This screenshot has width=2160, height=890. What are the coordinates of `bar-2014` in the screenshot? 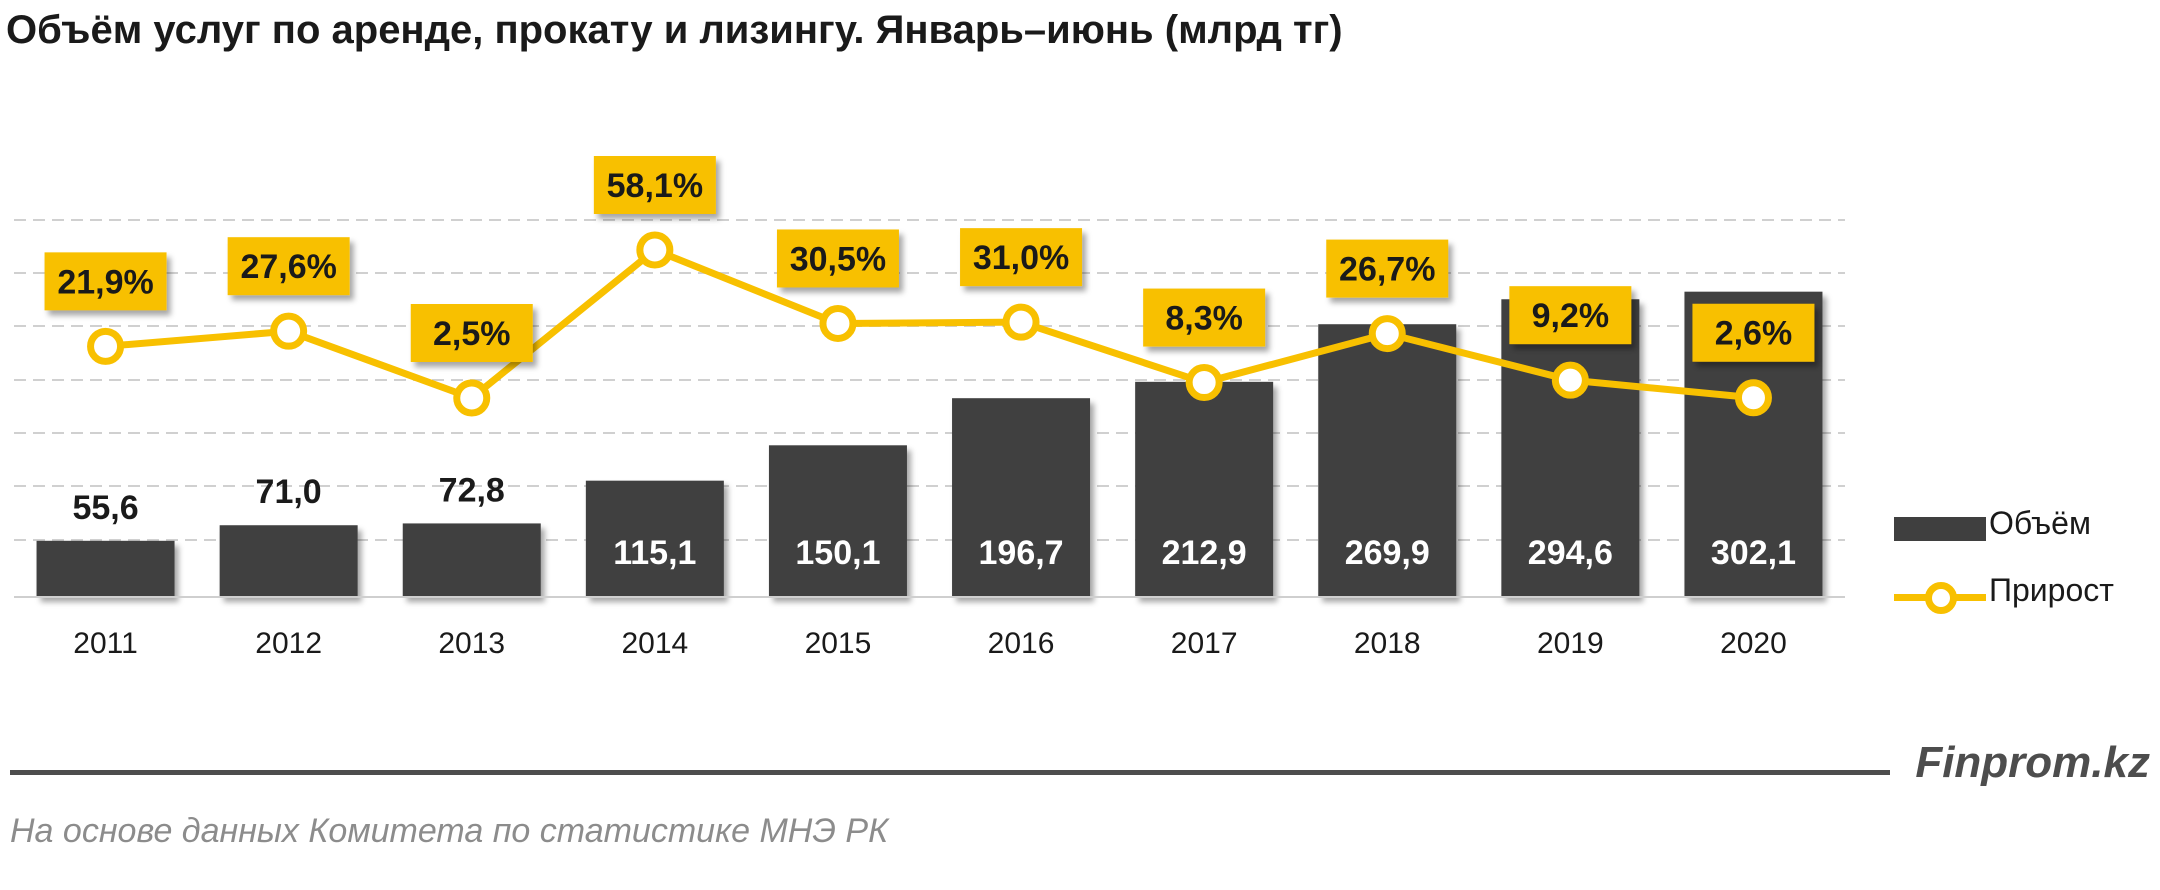 It's located at (654, 538).